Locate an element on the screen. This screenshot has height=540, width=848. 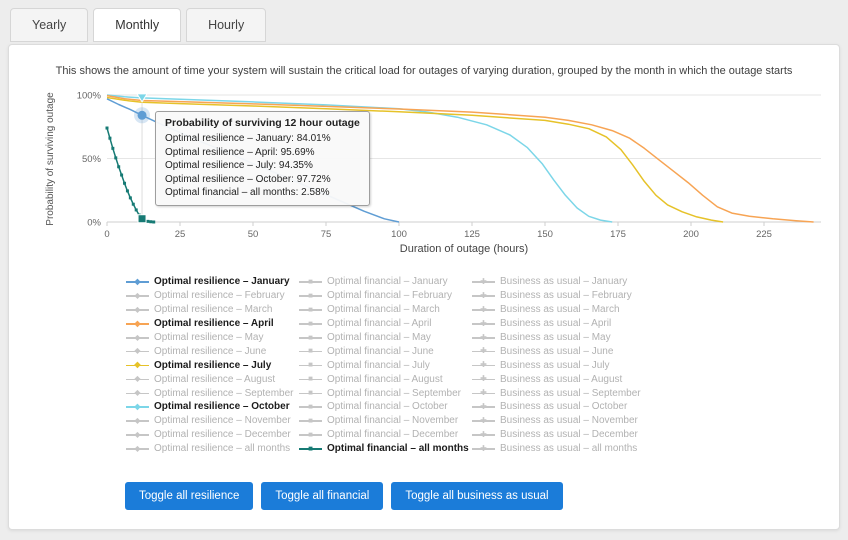
legend-label: Optimal financial – August is located at coordinates (385, 379).